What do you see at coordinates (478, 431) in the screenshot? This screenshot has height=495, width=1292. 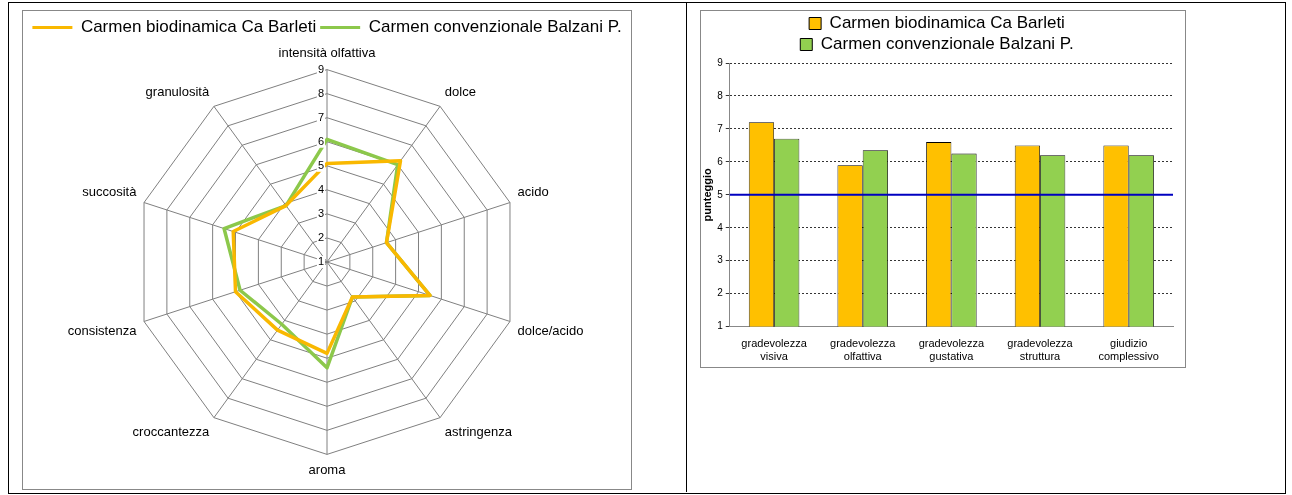 I see `spoke-label: astringenza` at bounding box center [478, 431].